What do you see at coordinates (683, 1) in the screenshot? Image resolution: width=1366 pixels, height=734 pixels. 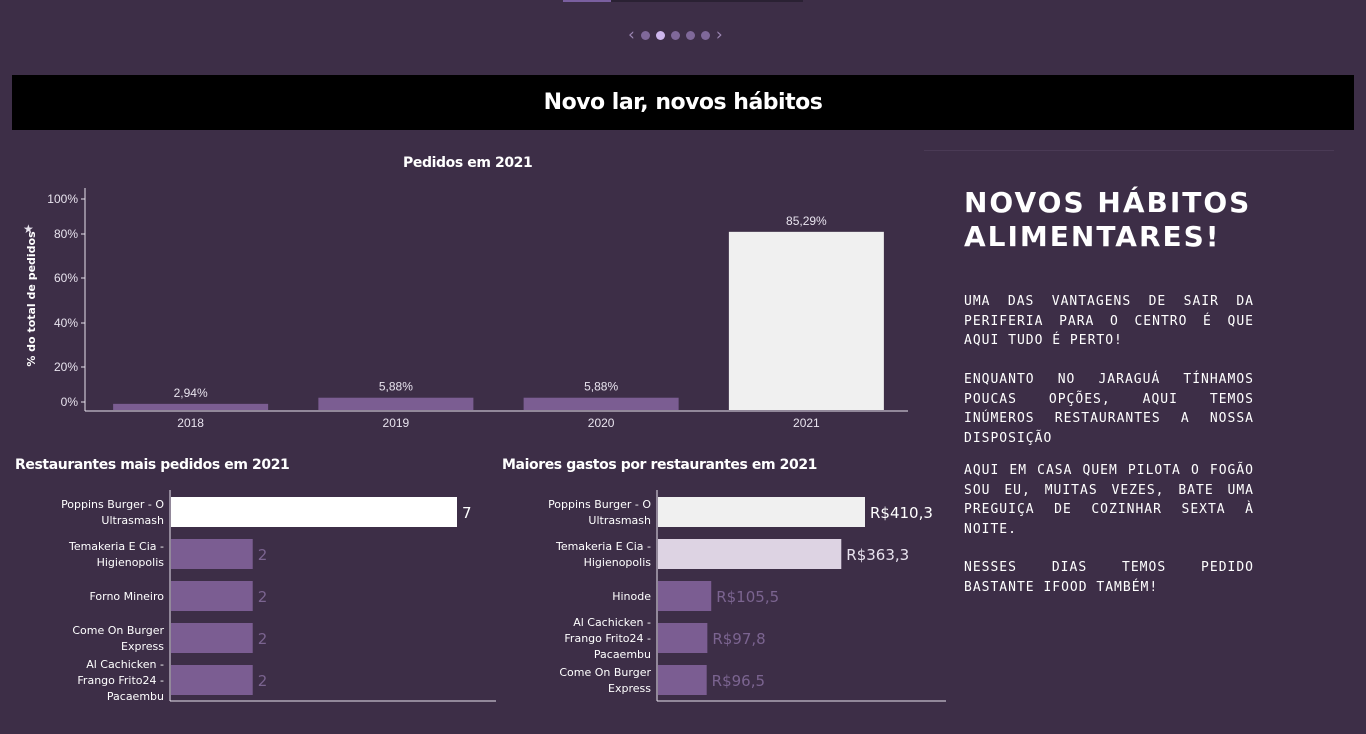 I see `top-tab-strip` at bounding box center [683, 1].